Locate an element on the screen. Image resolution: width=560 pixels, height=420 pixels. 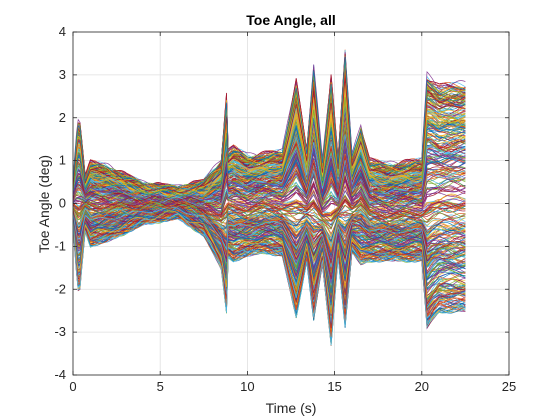
x-tick-label: 0 is located at coordinates (72, 386).